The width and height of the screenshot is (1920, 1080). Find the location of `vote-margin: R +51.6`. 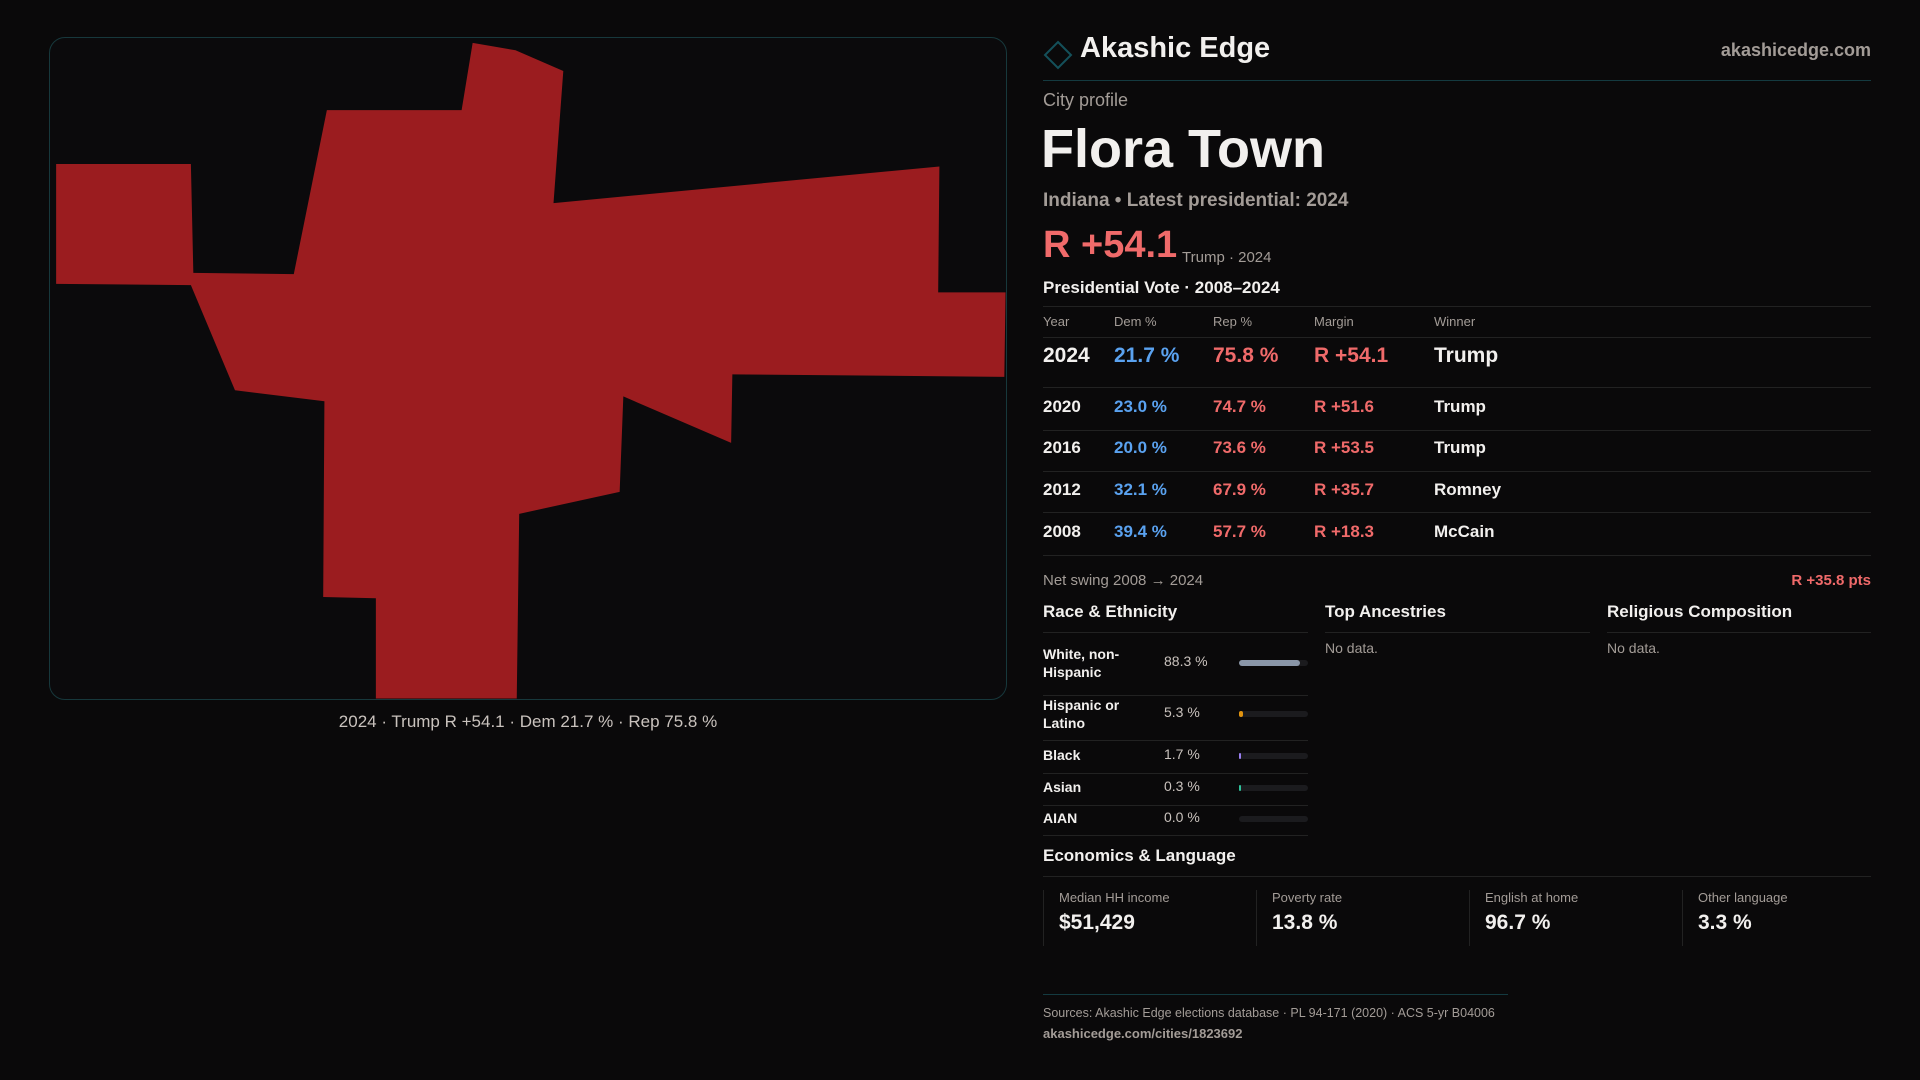

vote-margin: R +51.6 is located at coordinates (1344, 406).